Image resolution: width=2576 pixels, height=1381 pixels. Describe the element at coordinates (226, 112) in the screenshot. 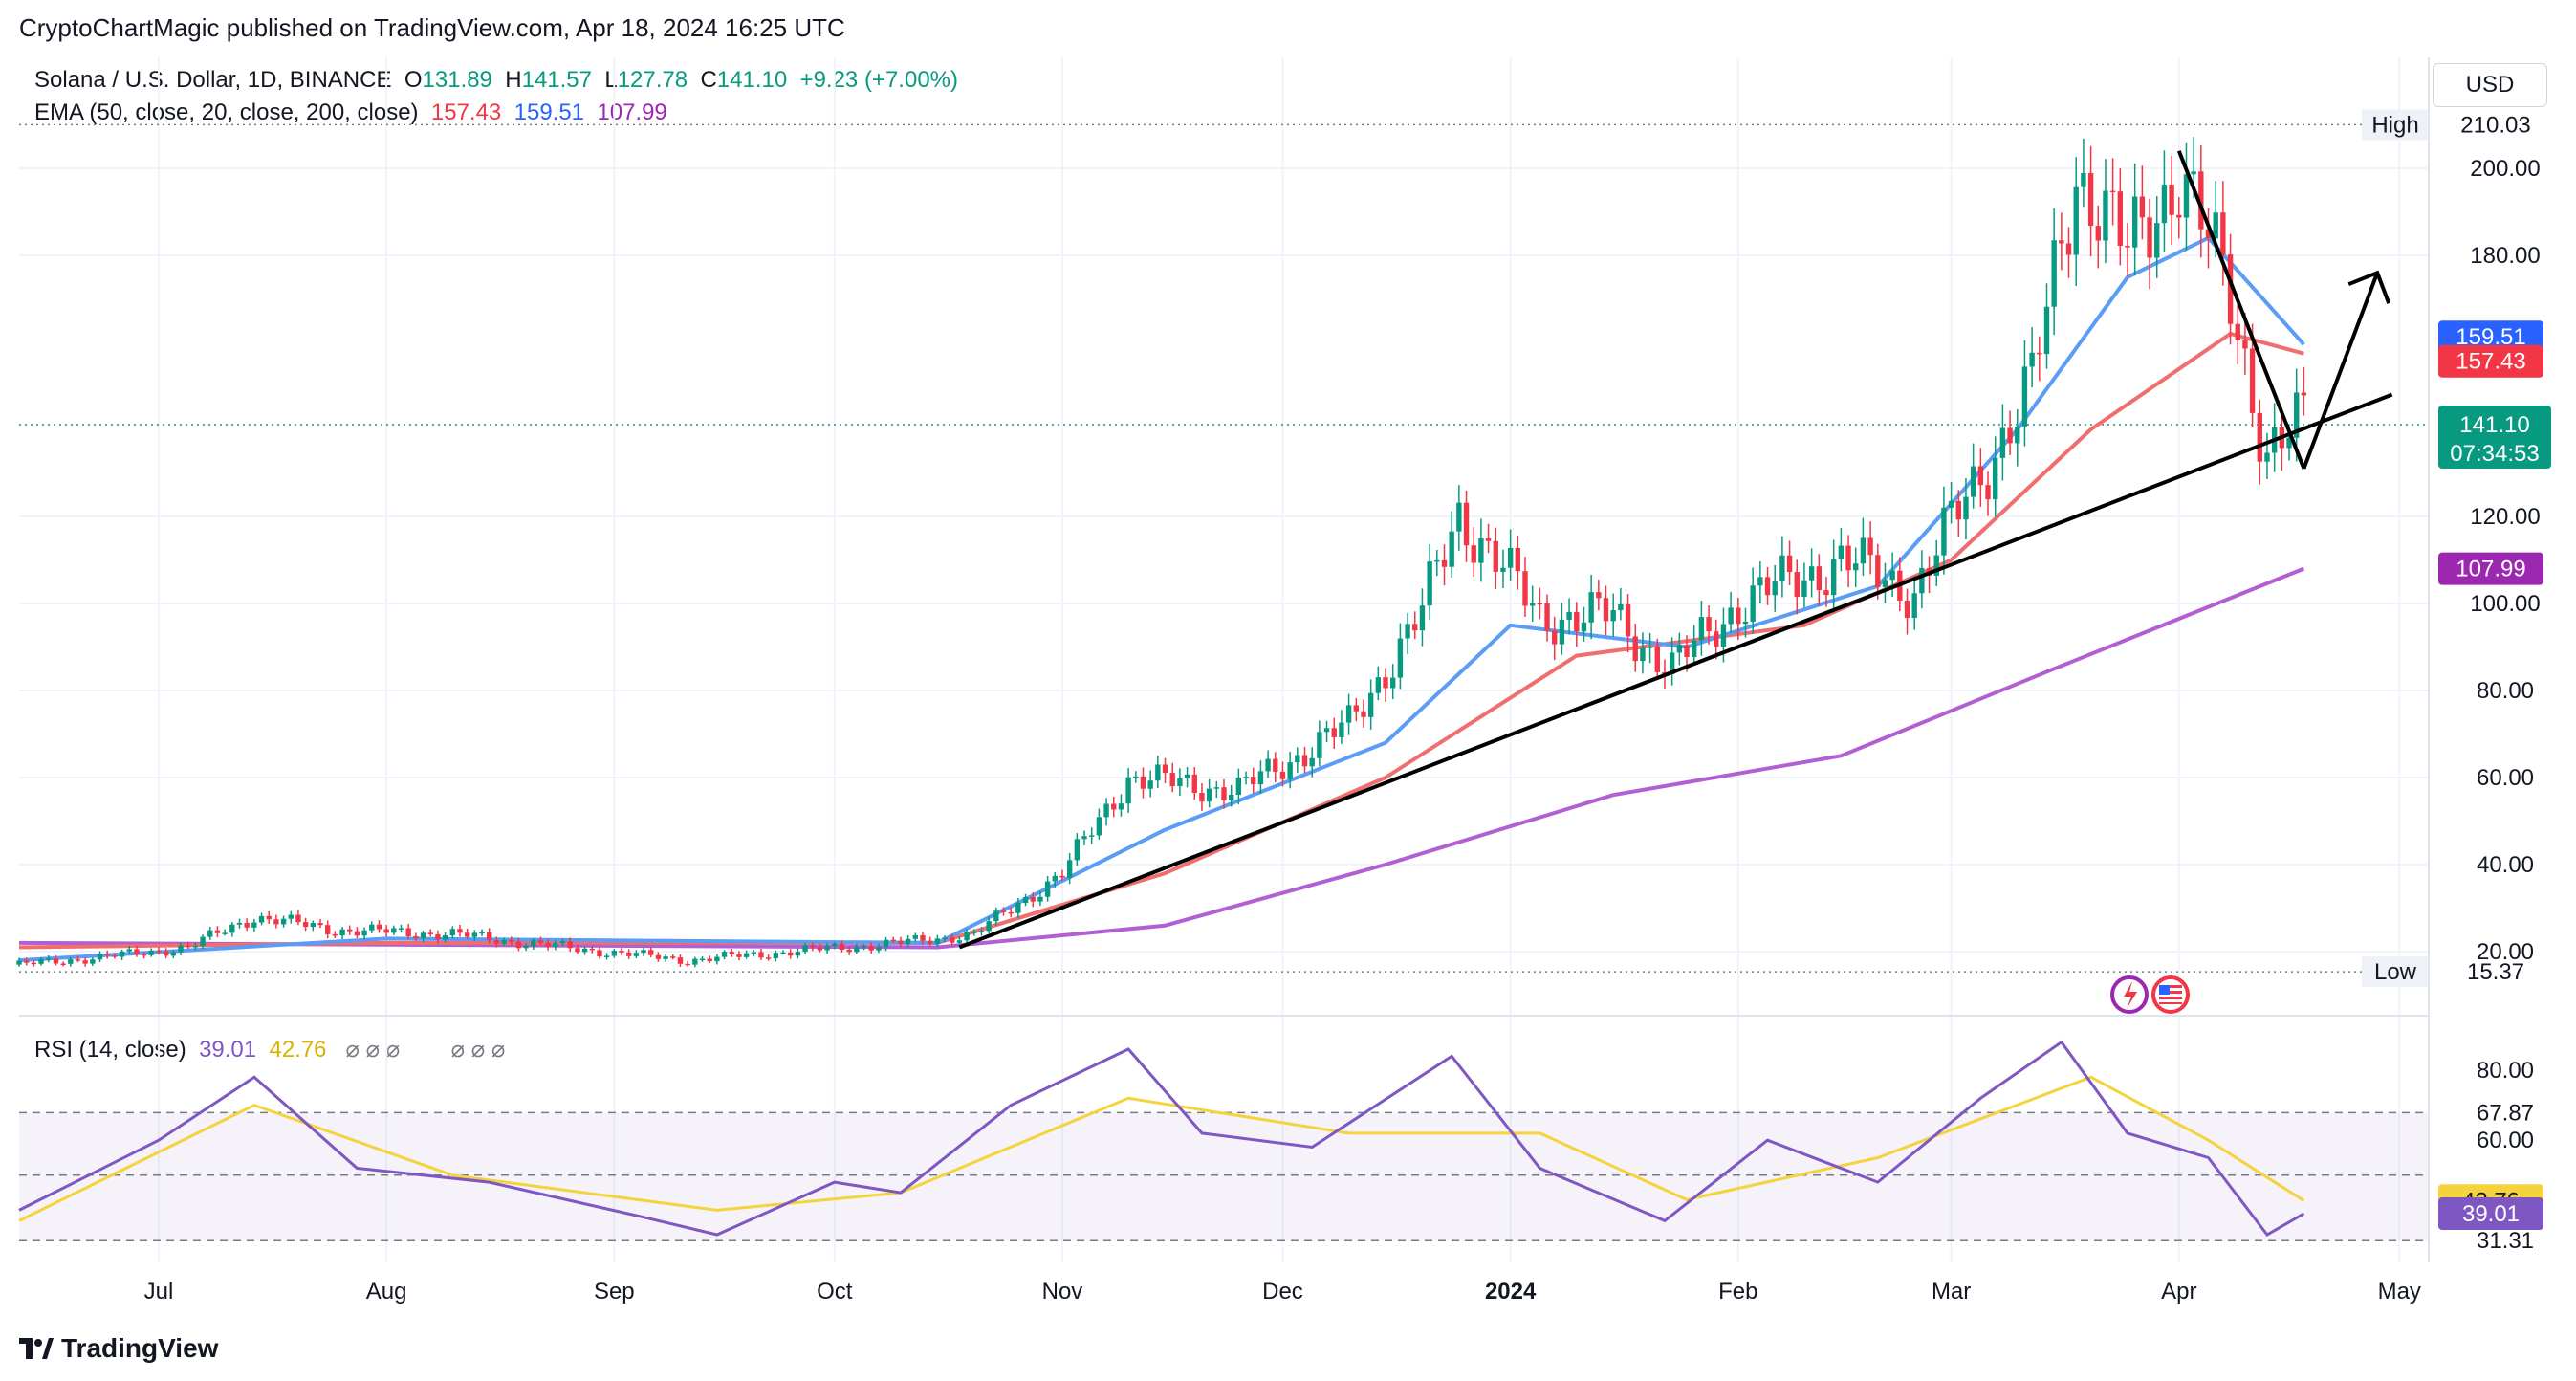

I see `ema-label: EMA (50, close, 20, close, 200, close)` at that location.